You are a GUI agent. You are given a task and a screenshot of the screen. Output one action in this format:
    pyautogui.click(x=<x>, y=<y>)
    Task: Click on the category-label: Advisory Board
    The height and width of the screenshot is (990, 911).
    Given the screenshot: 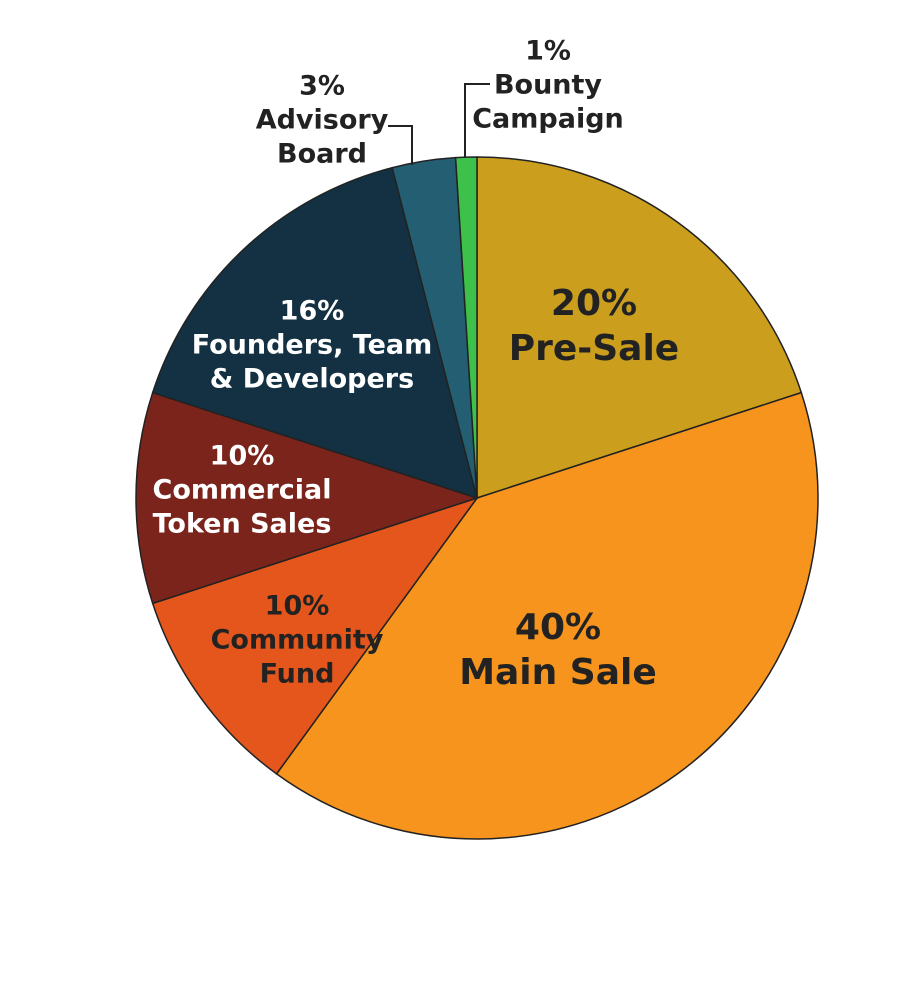 What is the action you would take?
    pyautogui.click(x=322, y=136)
    